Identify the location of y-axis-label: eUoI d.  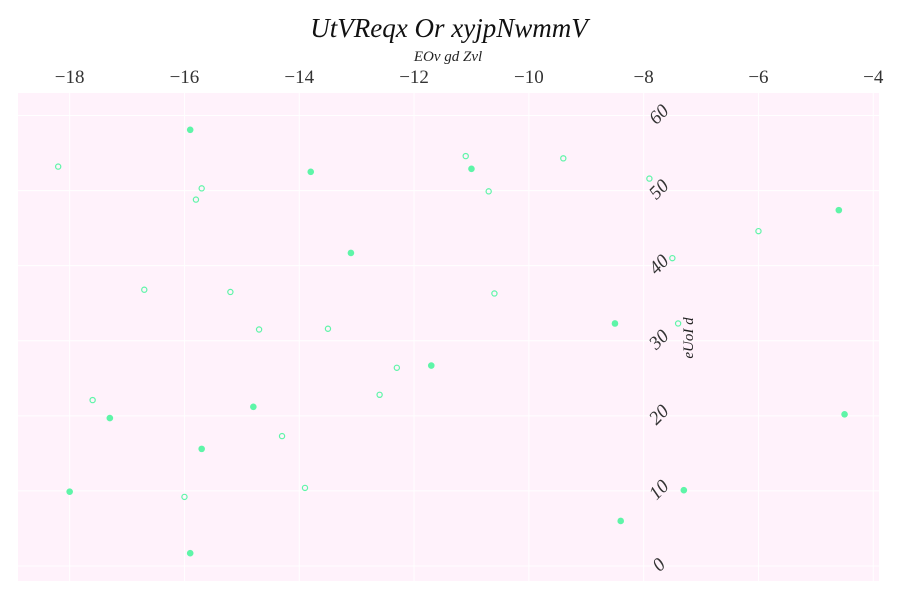
(689, 338).